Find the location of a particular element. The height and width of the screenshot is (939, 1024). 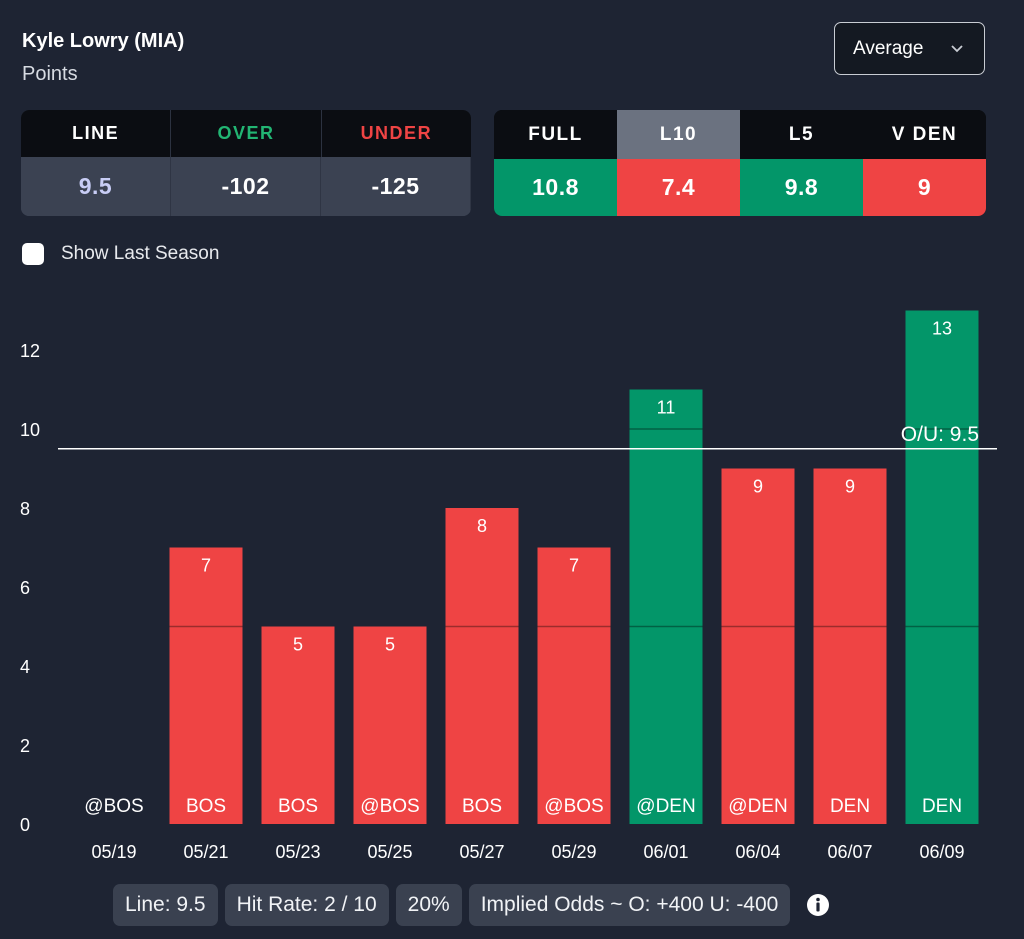

show-last-season-toggle: Show Last Season is located at coordinates (120, 254).